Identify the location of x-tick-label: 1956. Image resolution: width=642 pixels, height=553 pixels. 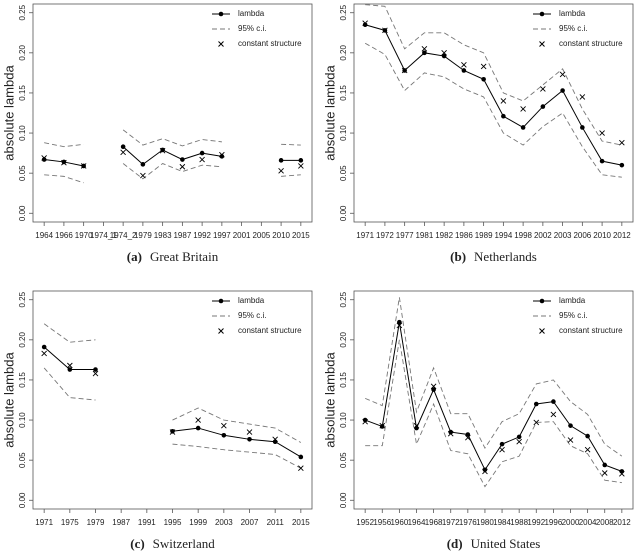
(382, 522).